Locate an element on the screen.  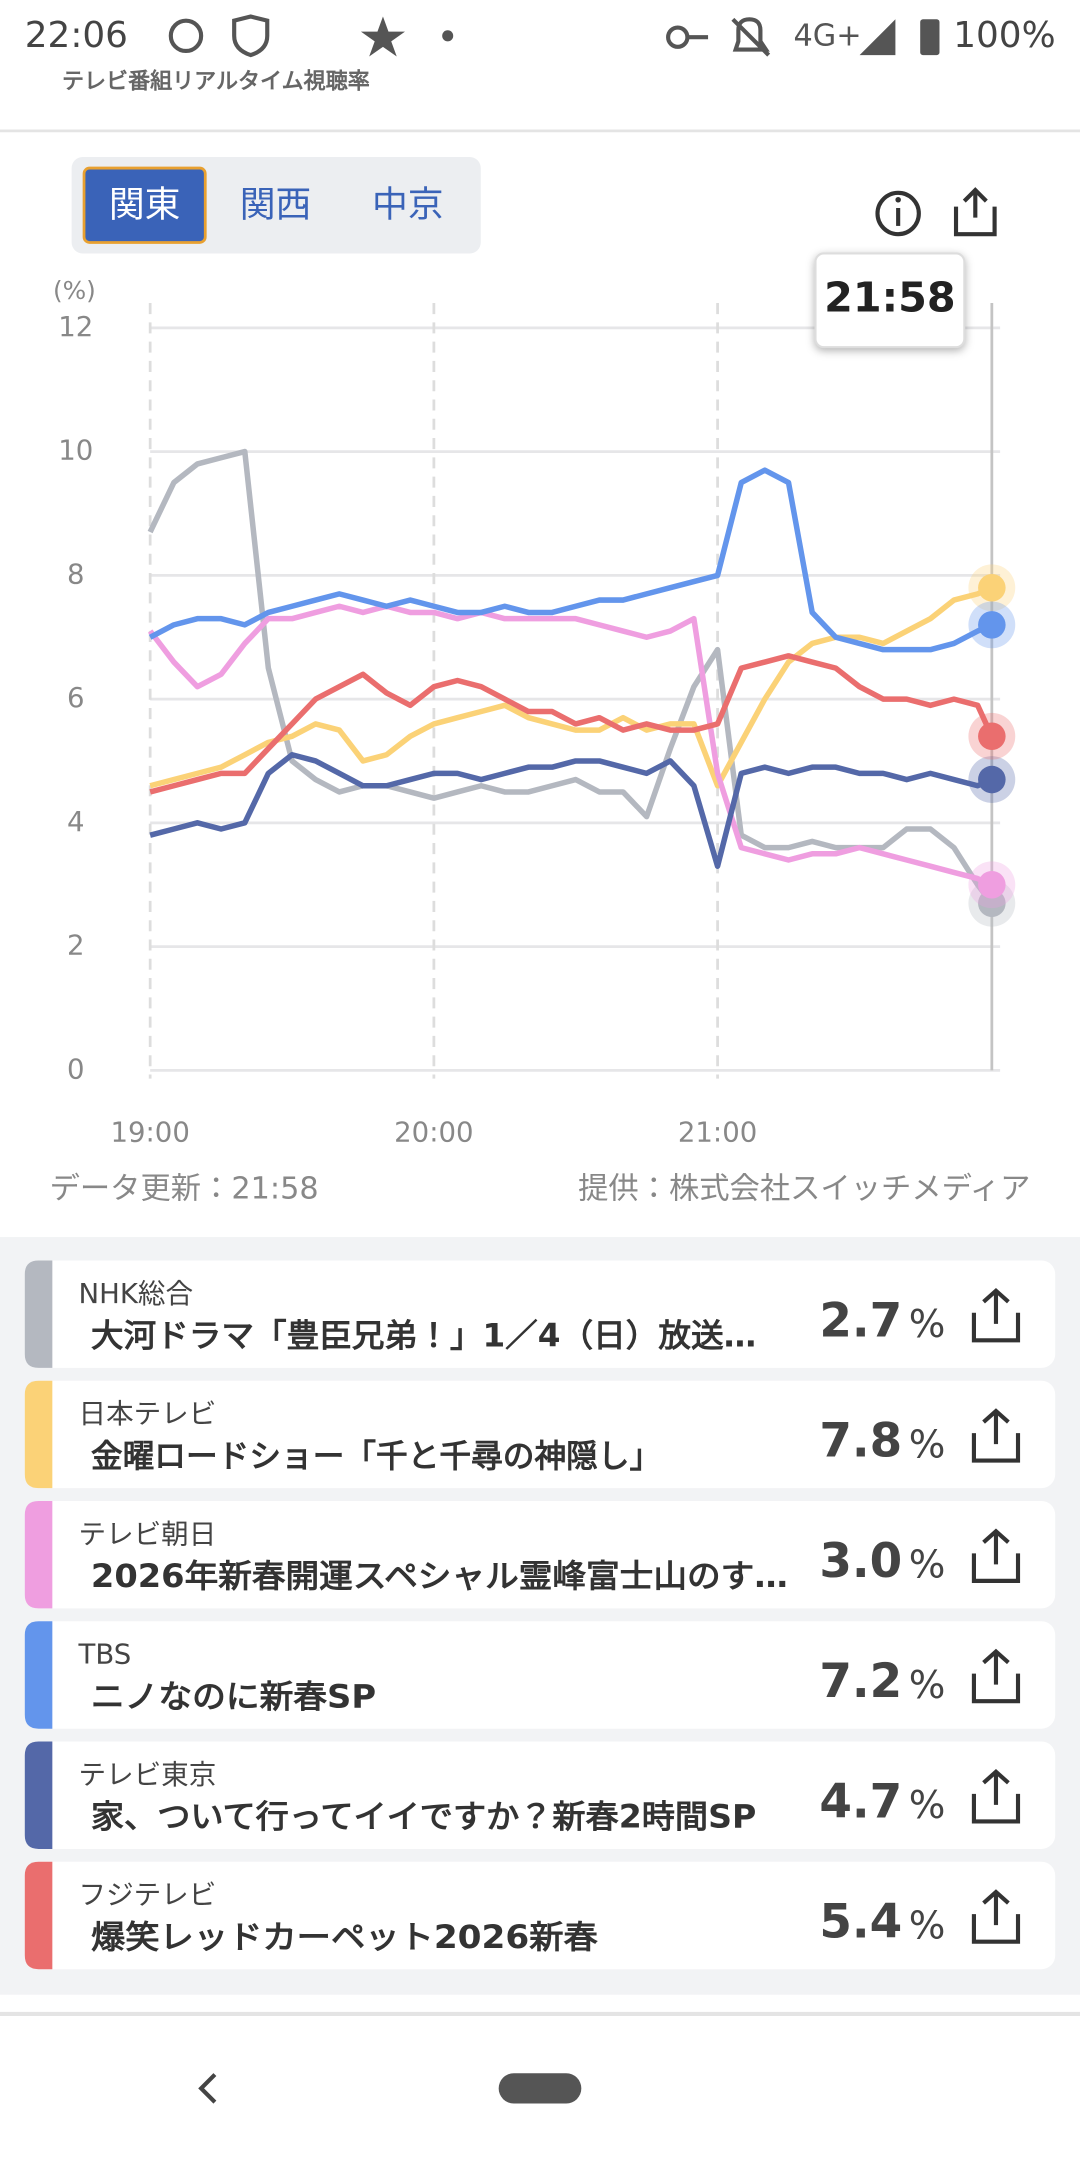
tooltip: 21:58 is located at coordinates (890, 300).